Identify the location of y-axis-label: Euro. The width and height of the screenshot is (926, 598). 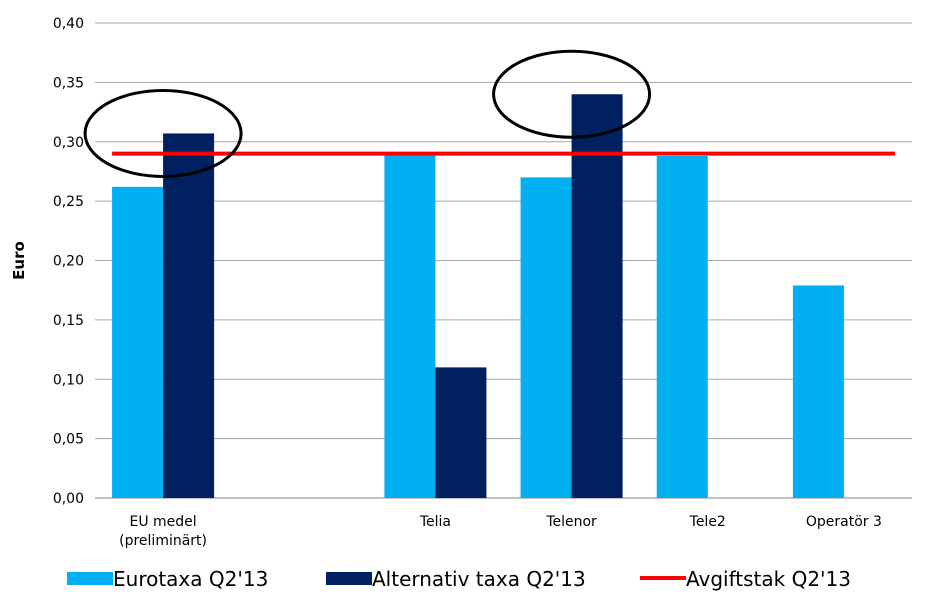
(19, 260).